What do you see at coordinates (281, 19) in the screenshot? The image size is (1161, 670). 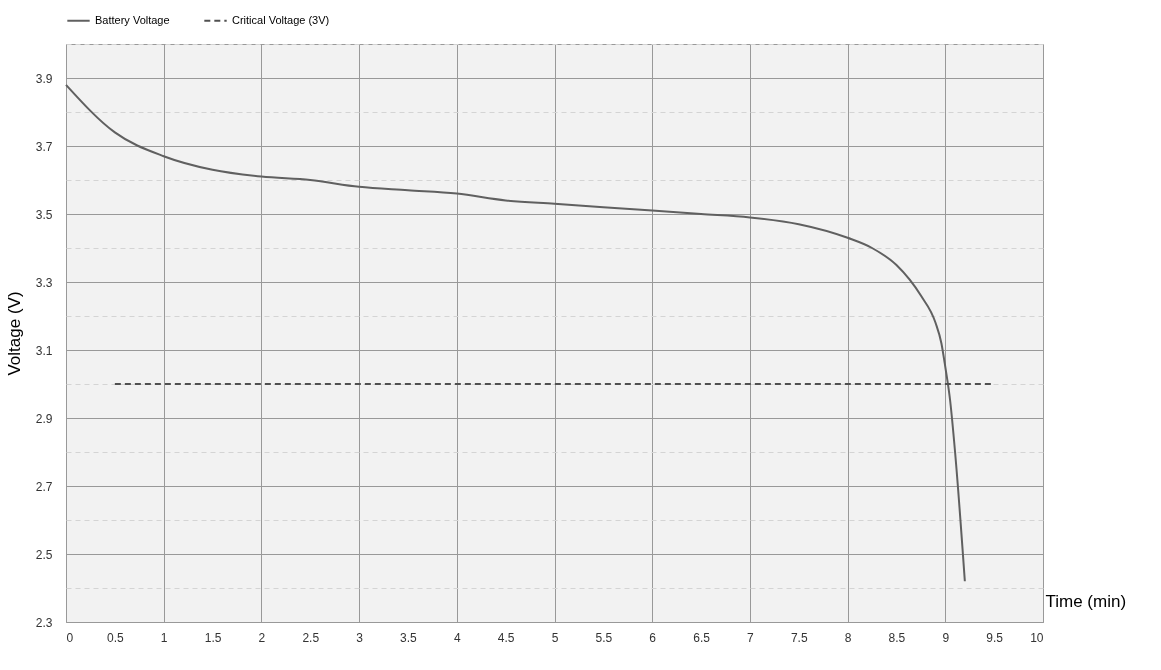 I see `legend-label: Critical Voltage (3V)` at bounding box center [281, 19].